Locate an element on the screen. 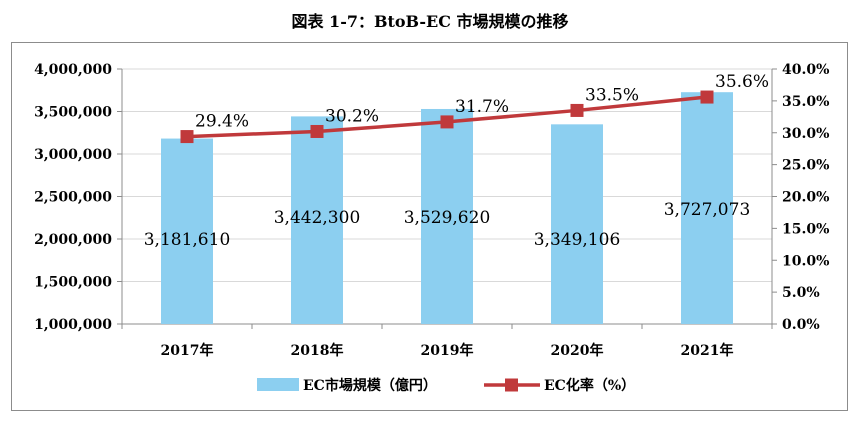 The image size is (860, 423). y-left-tick-label: 3,000,000 is located at coordinates (73, 155).